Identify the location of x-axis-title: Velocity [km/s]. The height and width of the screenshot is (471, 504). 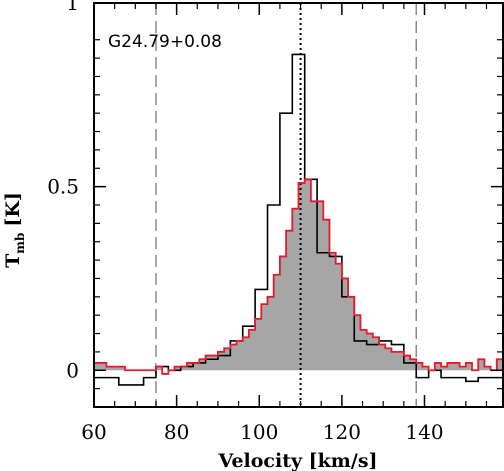
(297, 460).